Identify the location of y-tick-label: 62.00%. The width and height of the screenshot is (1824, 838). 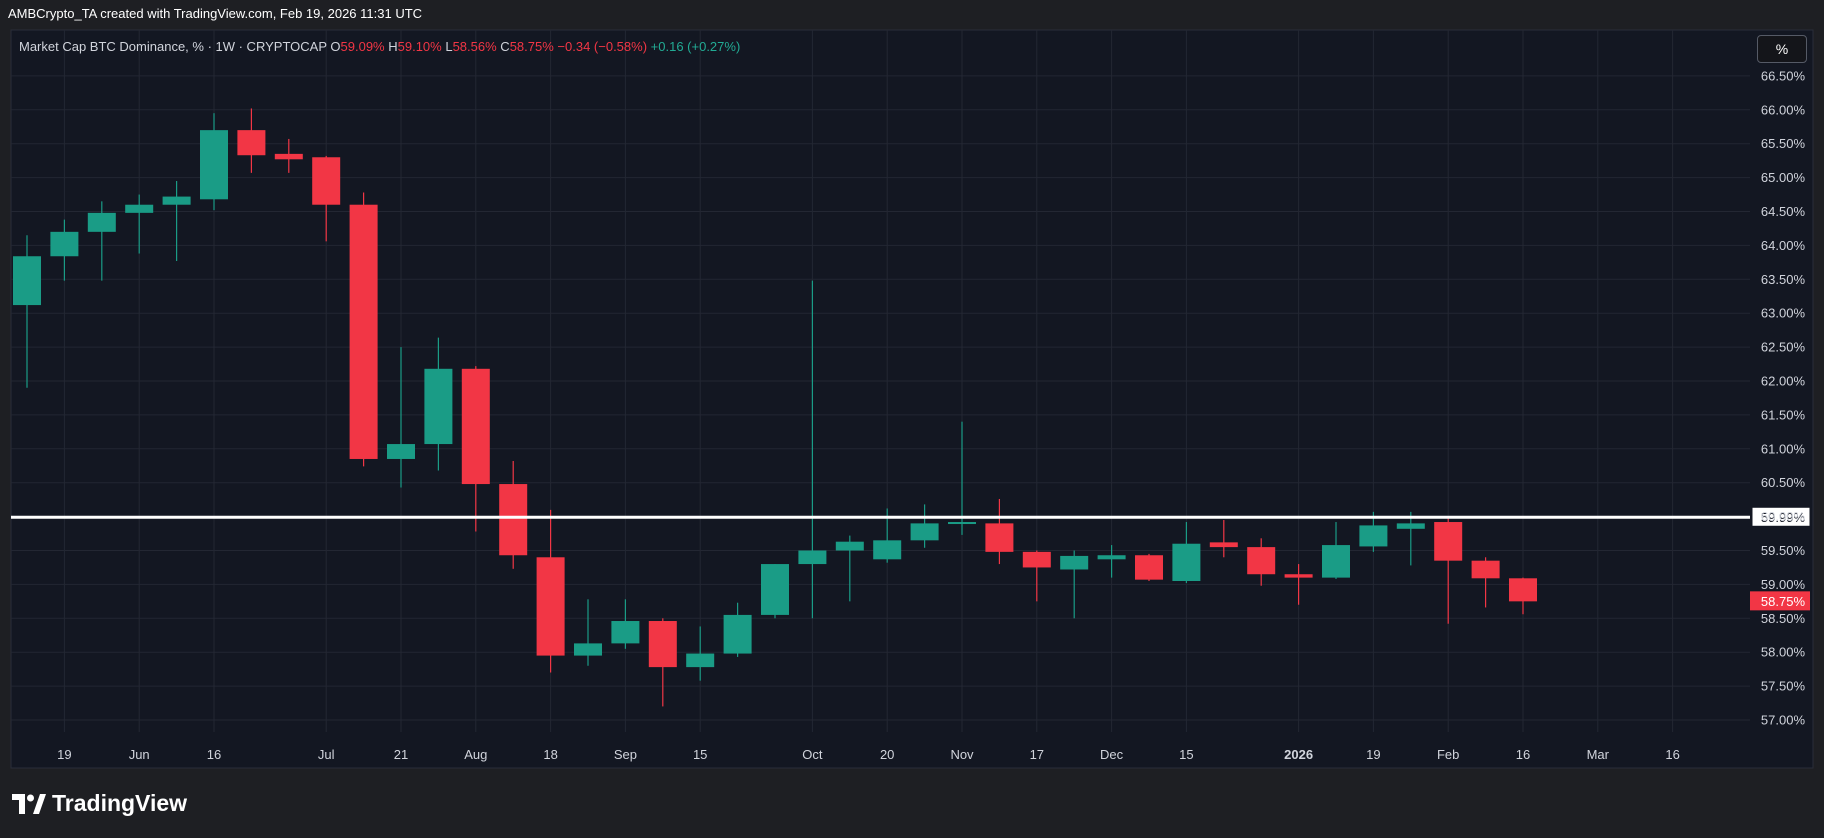
(1783, 381).